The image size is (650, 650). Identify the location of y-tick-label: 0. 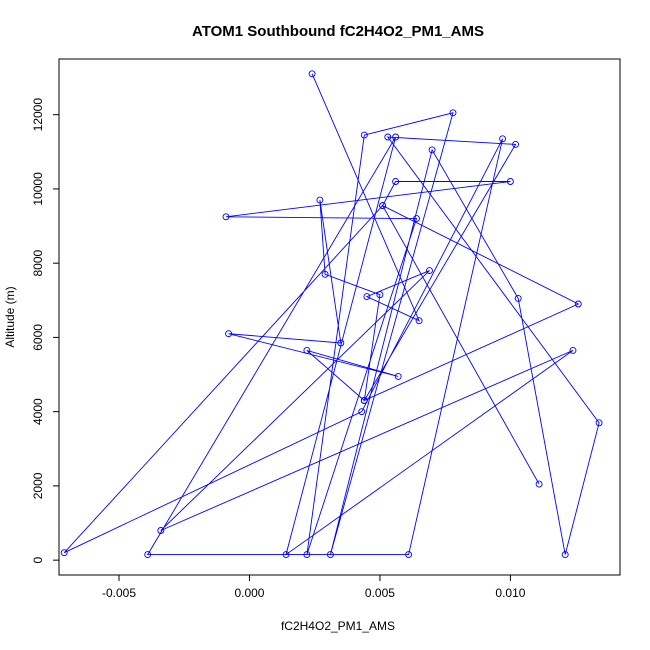
(38, 559).